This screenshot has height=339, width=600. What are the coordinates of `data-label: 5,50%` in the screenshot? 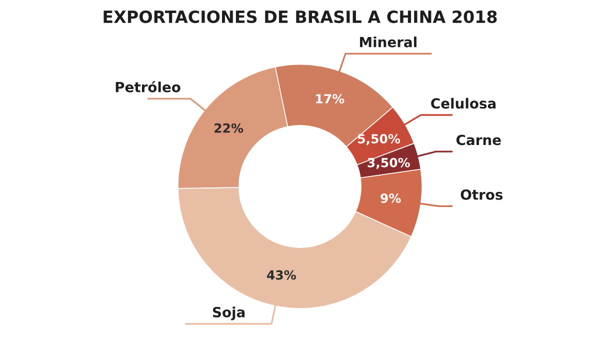 It's located at (379, 140).